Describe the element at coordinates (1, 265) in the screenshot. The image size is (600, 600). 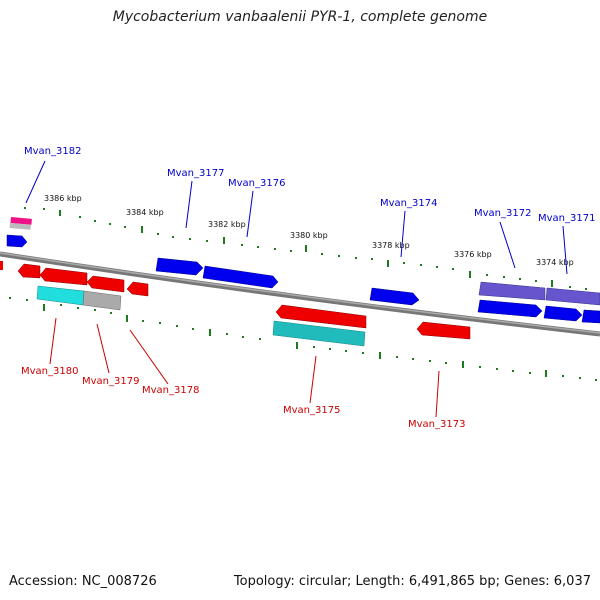
I see `gene-left-edge-red` at that location.